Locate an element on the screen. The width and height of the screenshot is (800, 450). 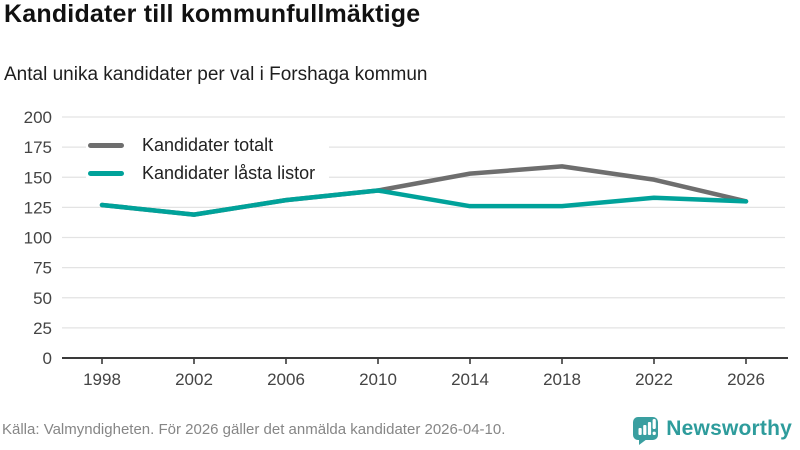
svg-text: 75 is located at coordinates (42, 268).